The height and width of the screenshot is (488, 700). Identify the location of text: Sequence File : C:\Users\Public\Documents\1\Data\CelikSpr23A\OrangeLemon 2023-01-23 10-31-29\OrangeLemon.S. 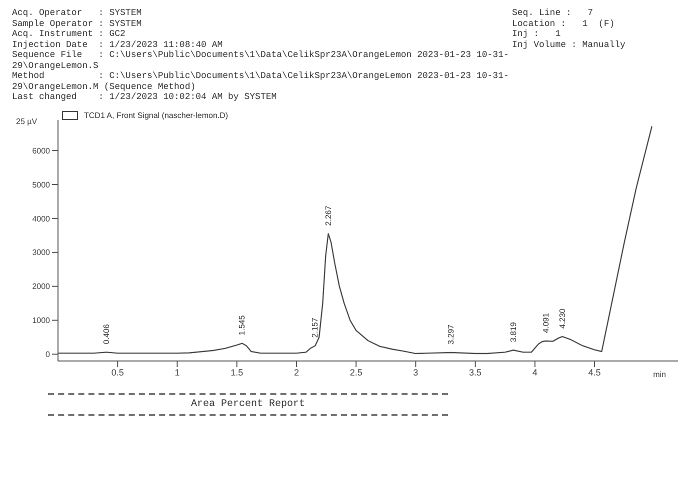
(261, 60).